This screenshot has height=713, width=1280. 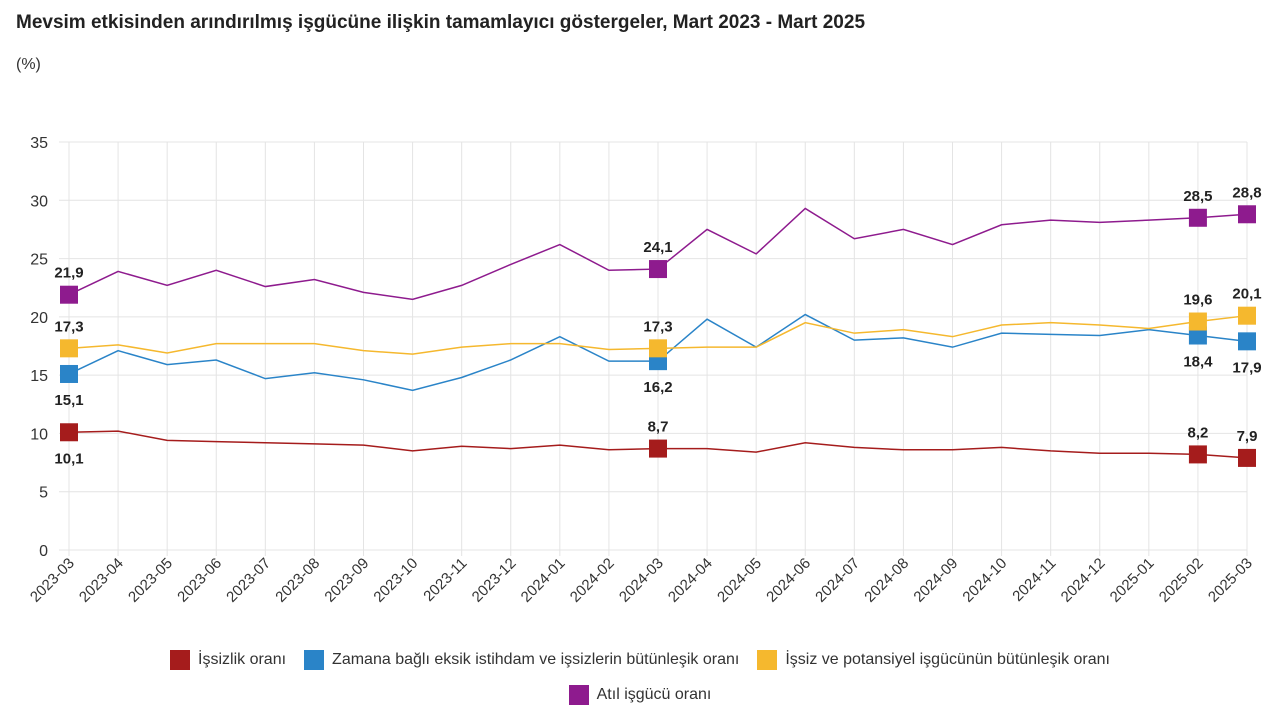 I want to click on x-tick-label: 2024-08, so click(x=886, y=580).